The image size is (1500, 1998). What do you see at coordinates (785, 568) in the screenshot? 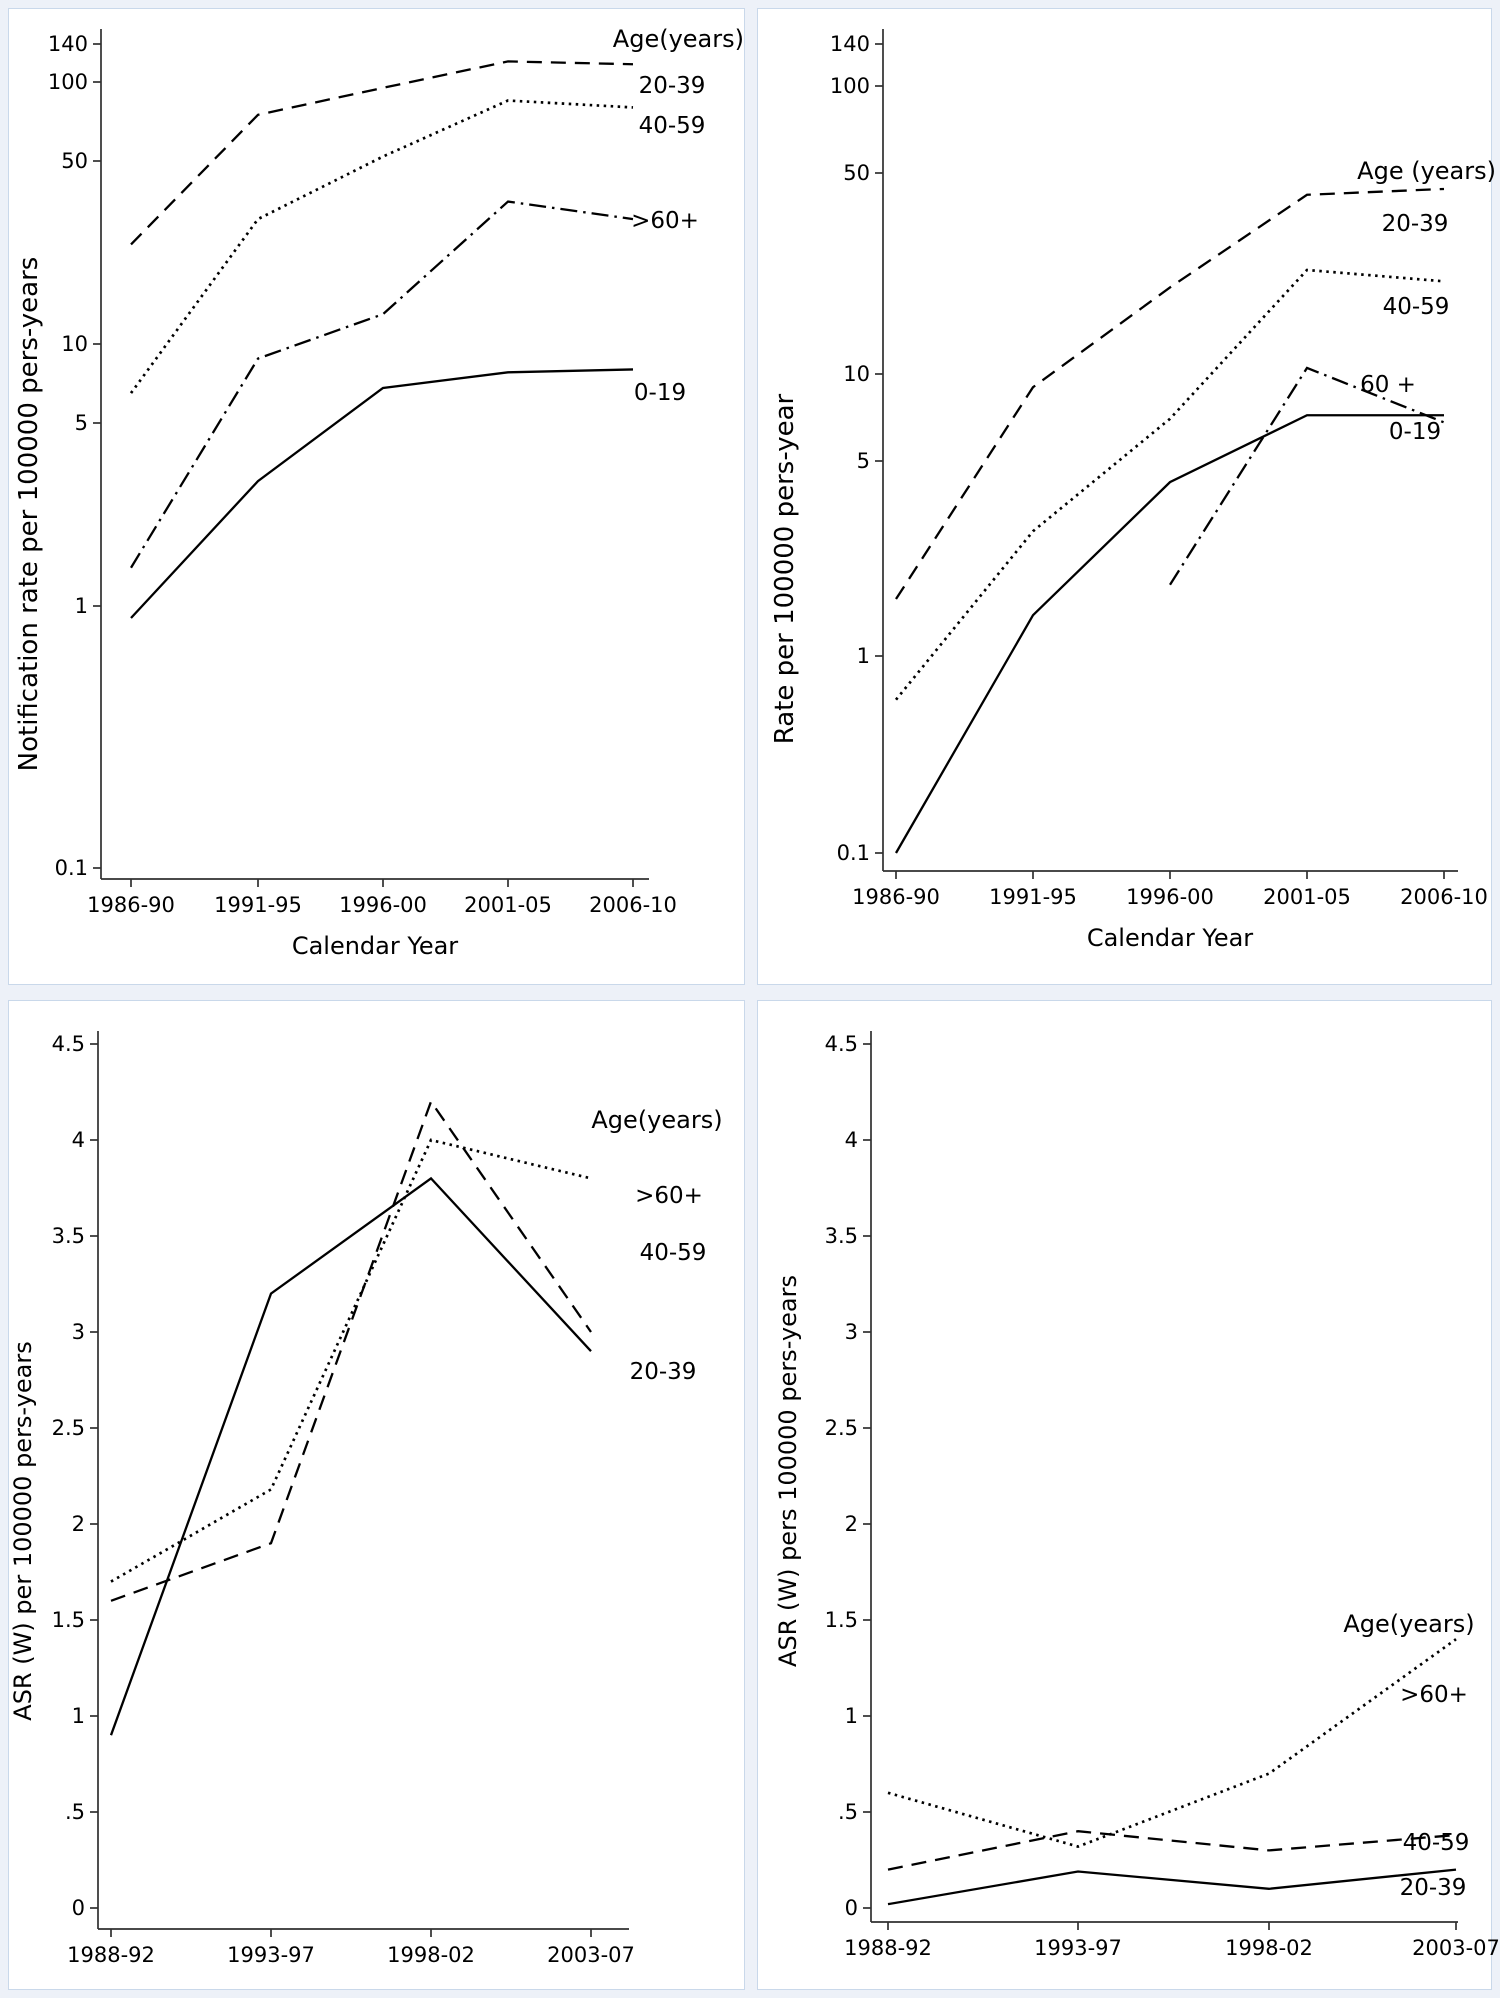
I see `y-axis-title: Rate per 100000 pers-year` at bounding box center [785, 568].